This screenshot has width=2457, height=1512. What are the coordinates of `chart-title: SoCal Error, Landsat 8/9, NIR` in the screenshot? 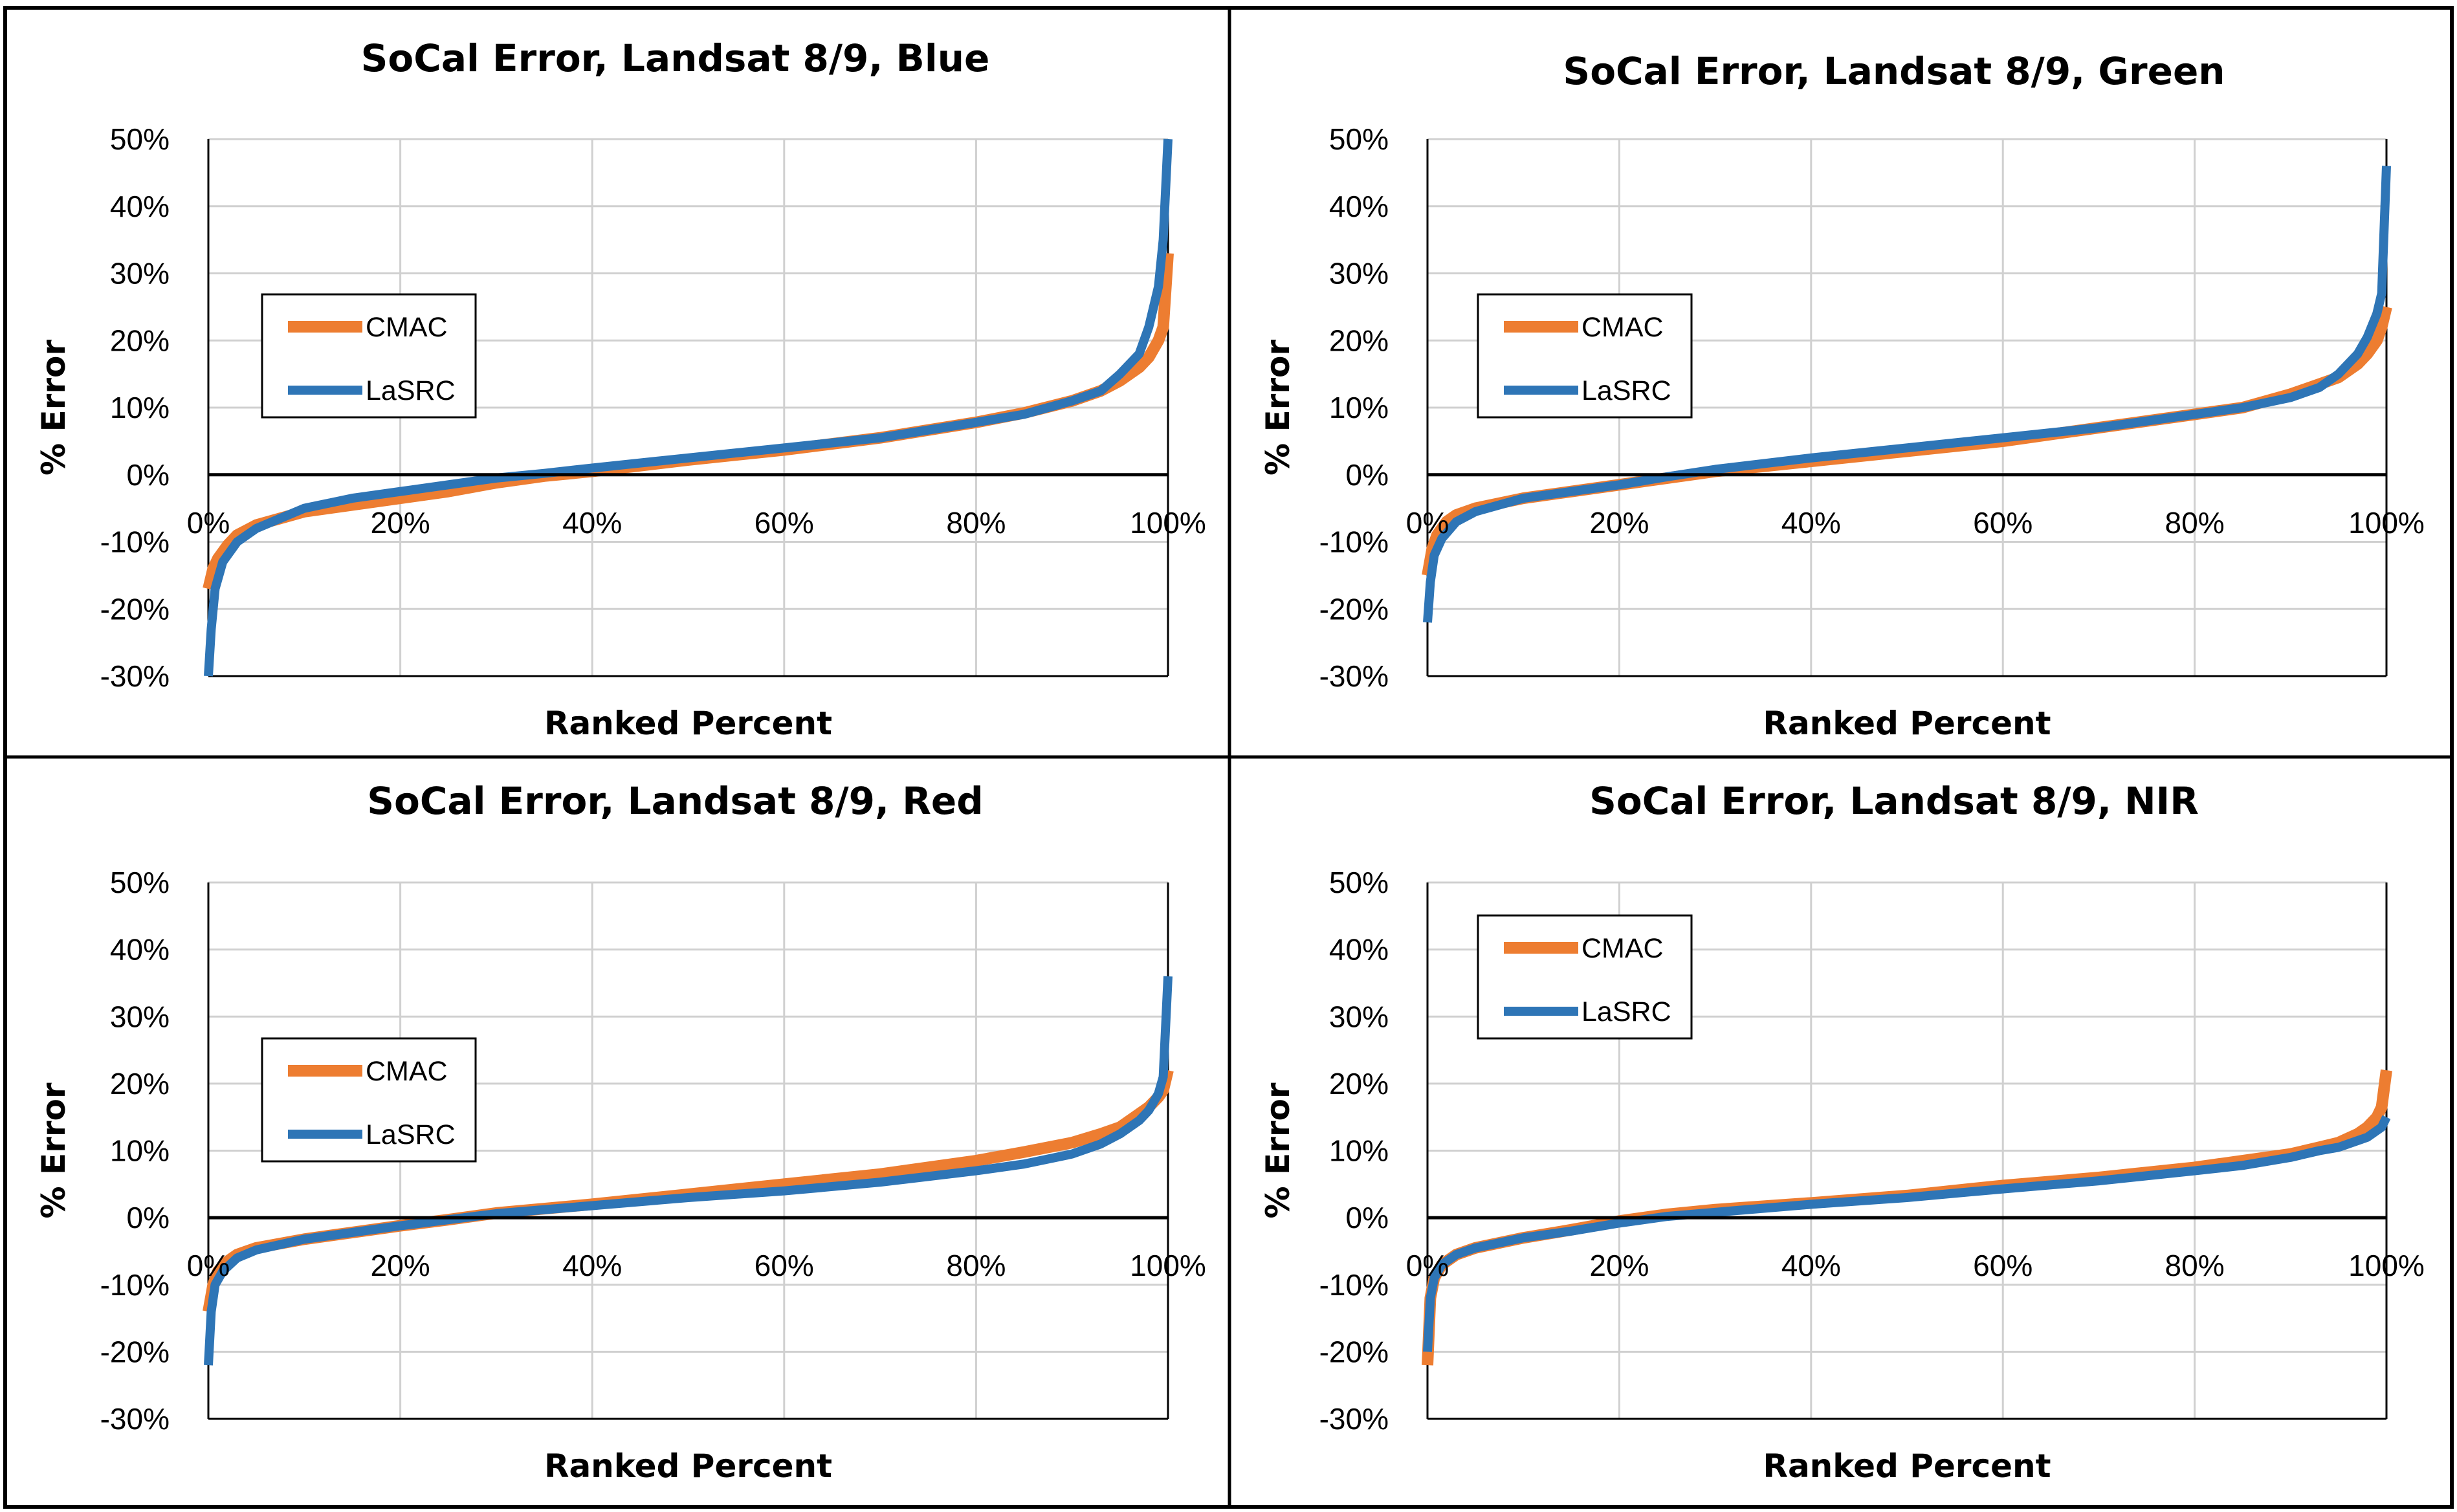 It's located at (1894, 801).